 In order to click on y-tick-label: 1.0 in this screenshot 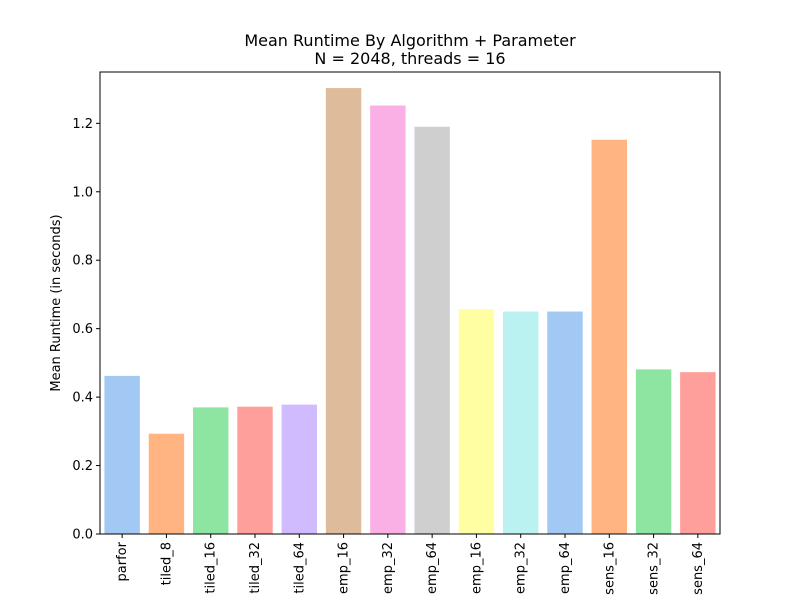, I will do `click(82, 192)`.